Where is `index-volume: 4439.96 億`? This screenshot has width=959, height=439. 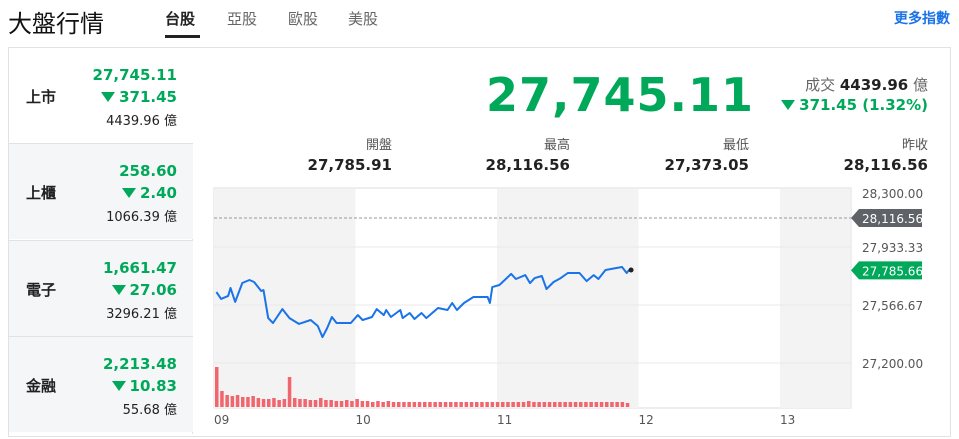 index-volume: 4439.96 億 is located at coordinates (141, 121).